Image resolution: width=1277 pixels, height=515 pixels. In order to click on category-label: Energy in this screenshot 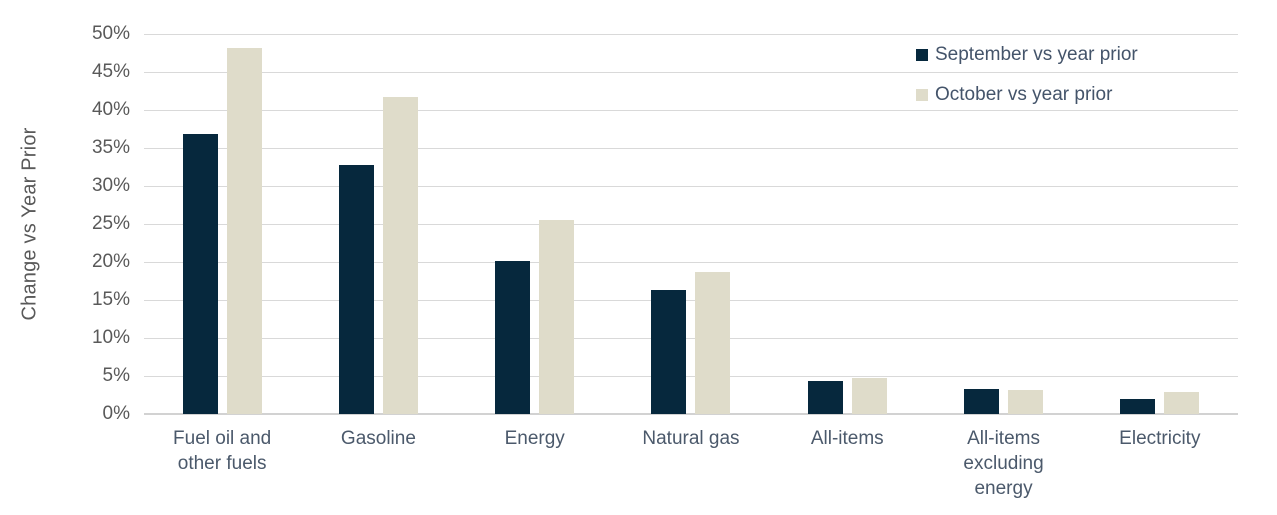, I will do `click(534, 438)`.